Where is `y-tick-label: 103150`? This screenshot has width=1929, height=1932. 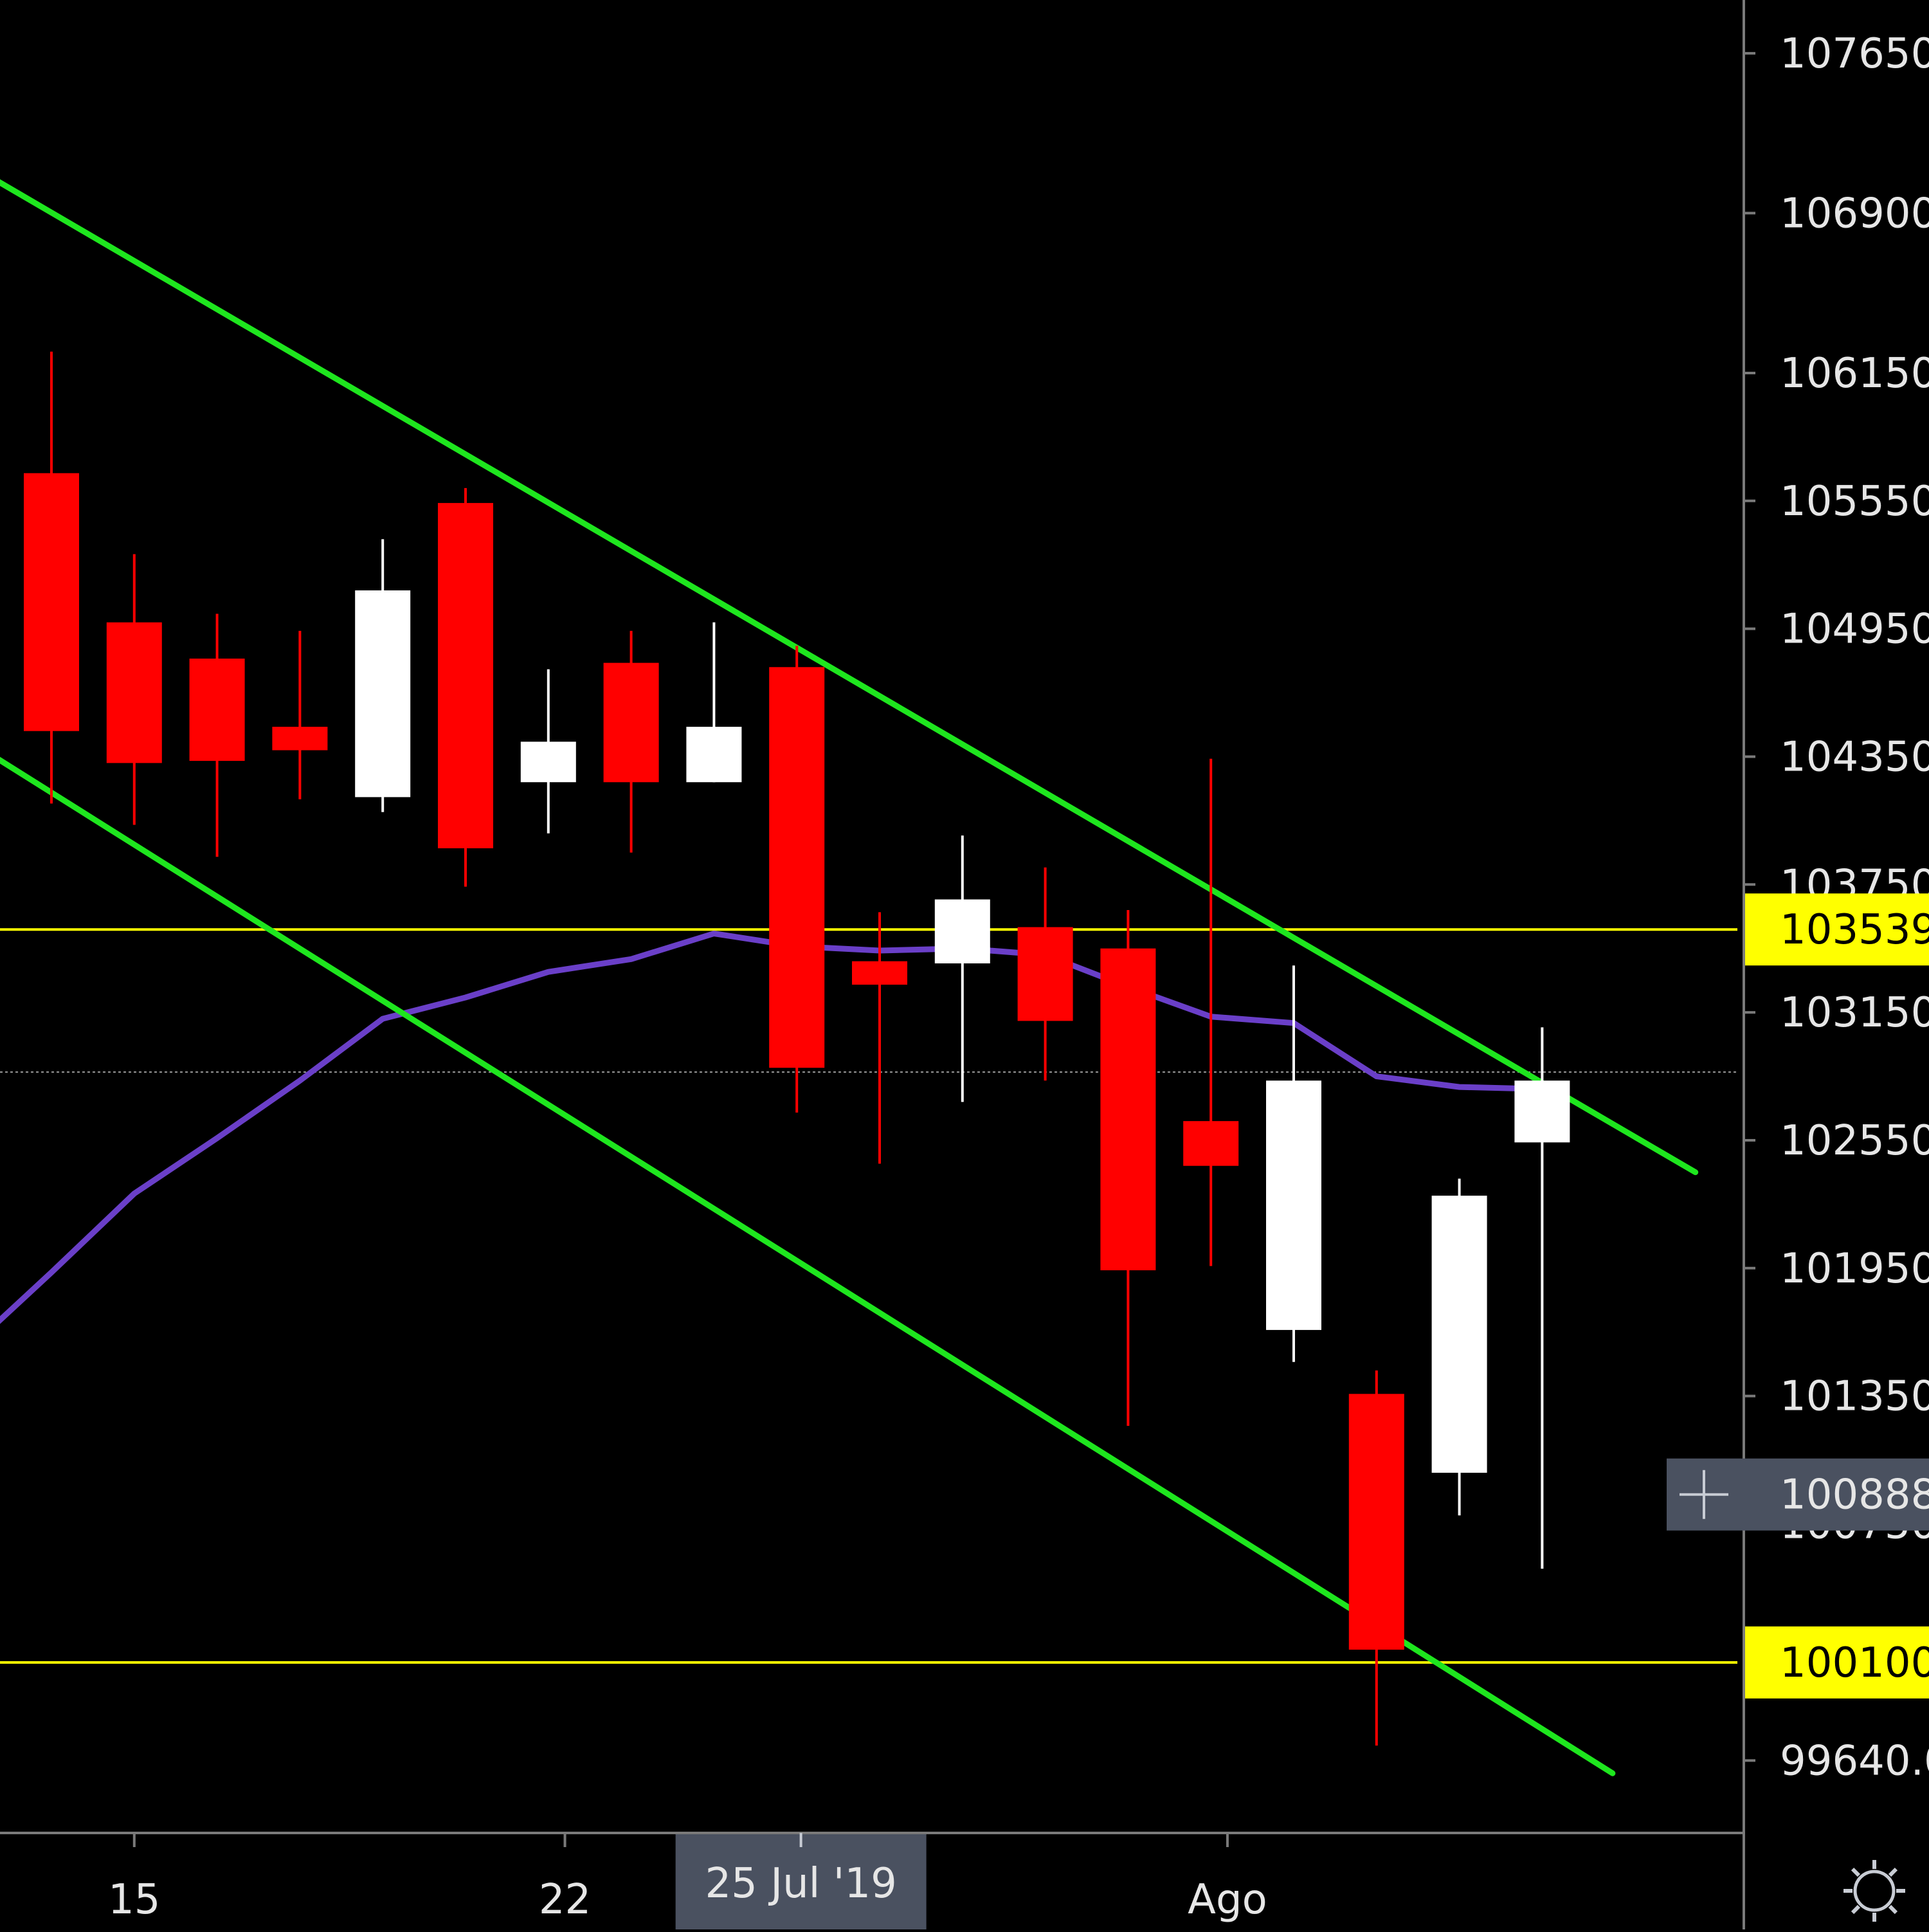
y-tick-label: 103150 is located at coordinates (1854, 1013).